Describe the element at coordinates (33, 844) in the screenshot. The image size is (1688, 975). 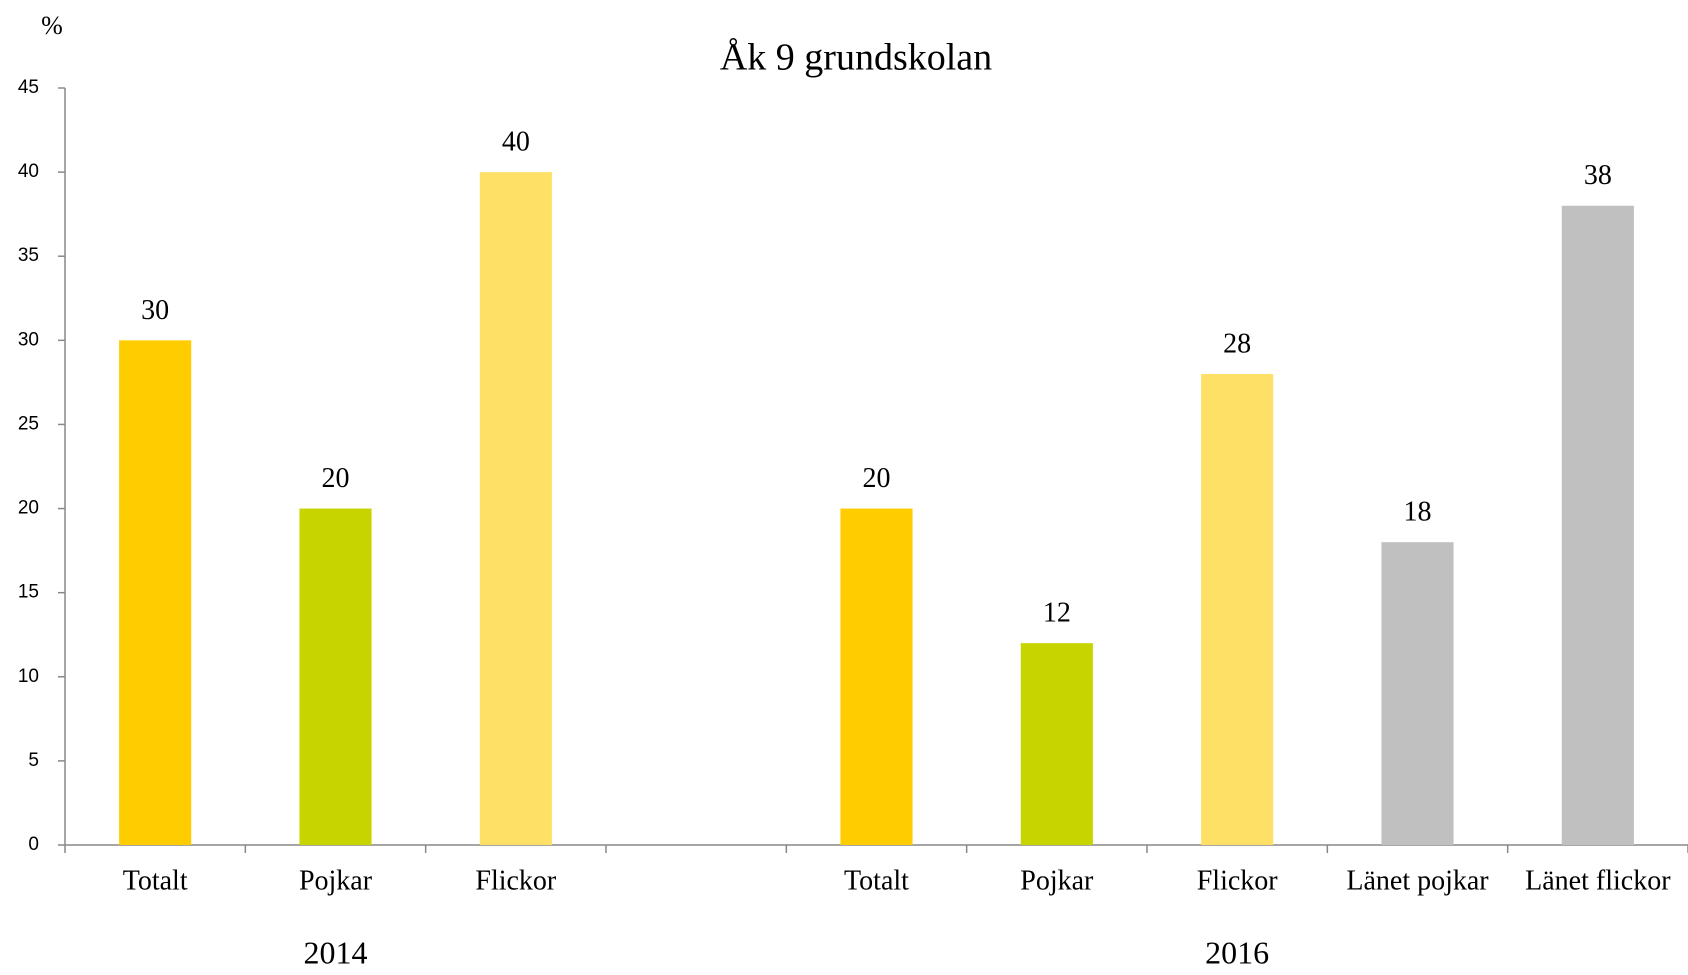
I see `y-tick-label: 0` at that location.